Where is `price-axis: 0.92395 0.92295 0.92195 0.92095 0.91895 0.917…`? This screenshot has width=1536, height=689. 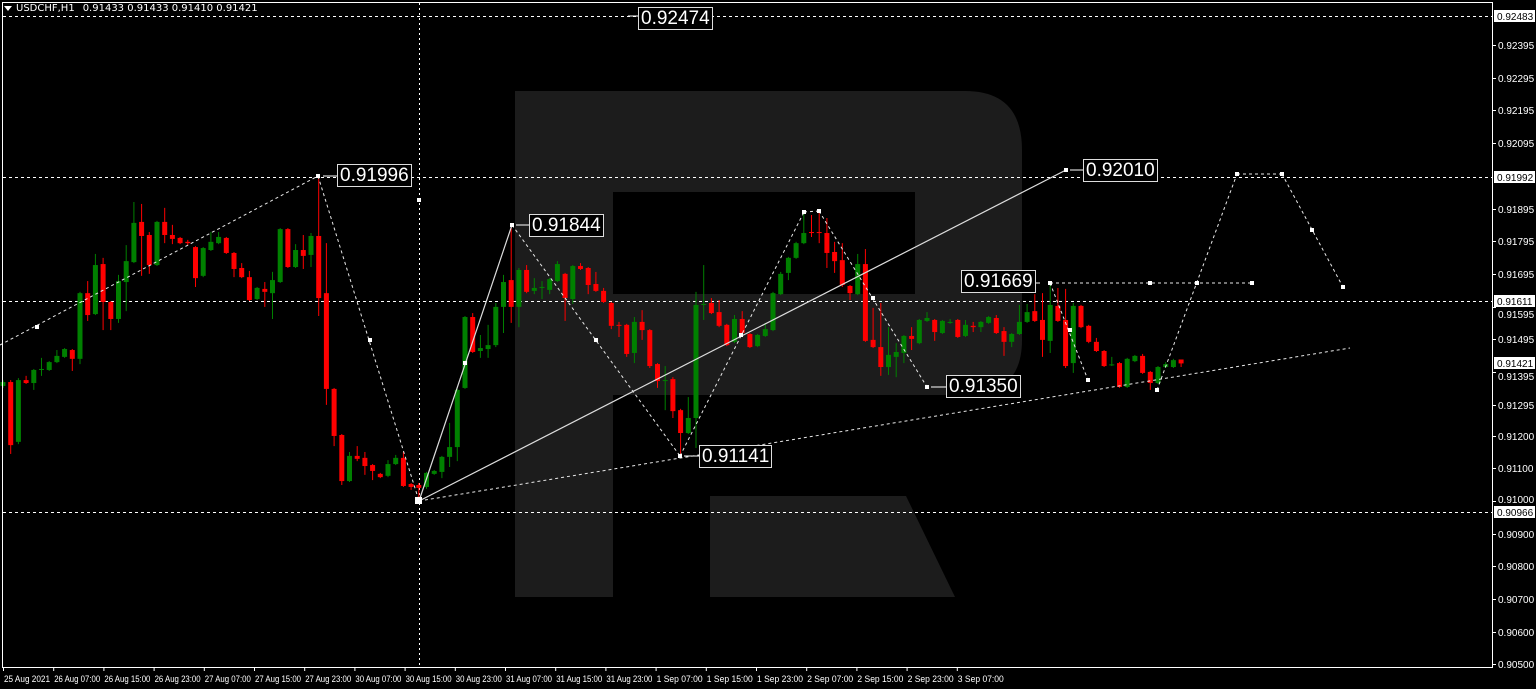
price-axis: 0.92395 0.92295 0.92195 0.92095 0.91895 0.917… is located at coordinates (1513, 340).